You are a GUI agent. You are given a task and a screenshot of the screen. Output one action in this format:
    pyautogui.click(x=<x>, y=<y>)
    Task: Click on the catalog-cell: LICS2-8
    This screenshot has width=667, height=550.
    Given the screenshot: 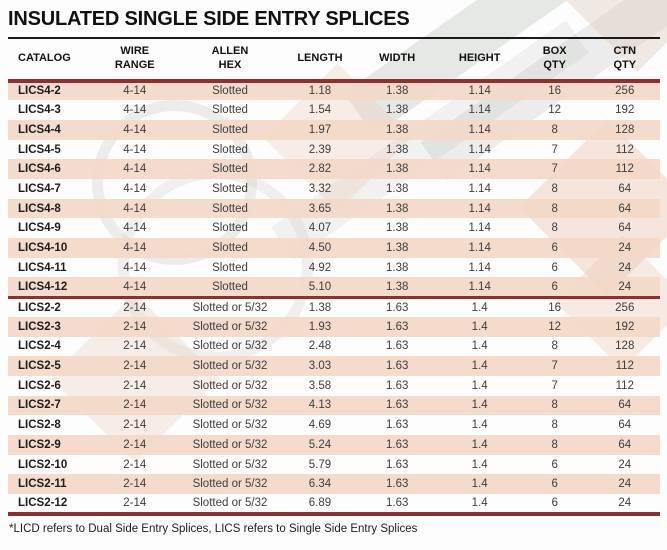 What is the action you would take?
    pyautogui.click(x=39, y=425)
    